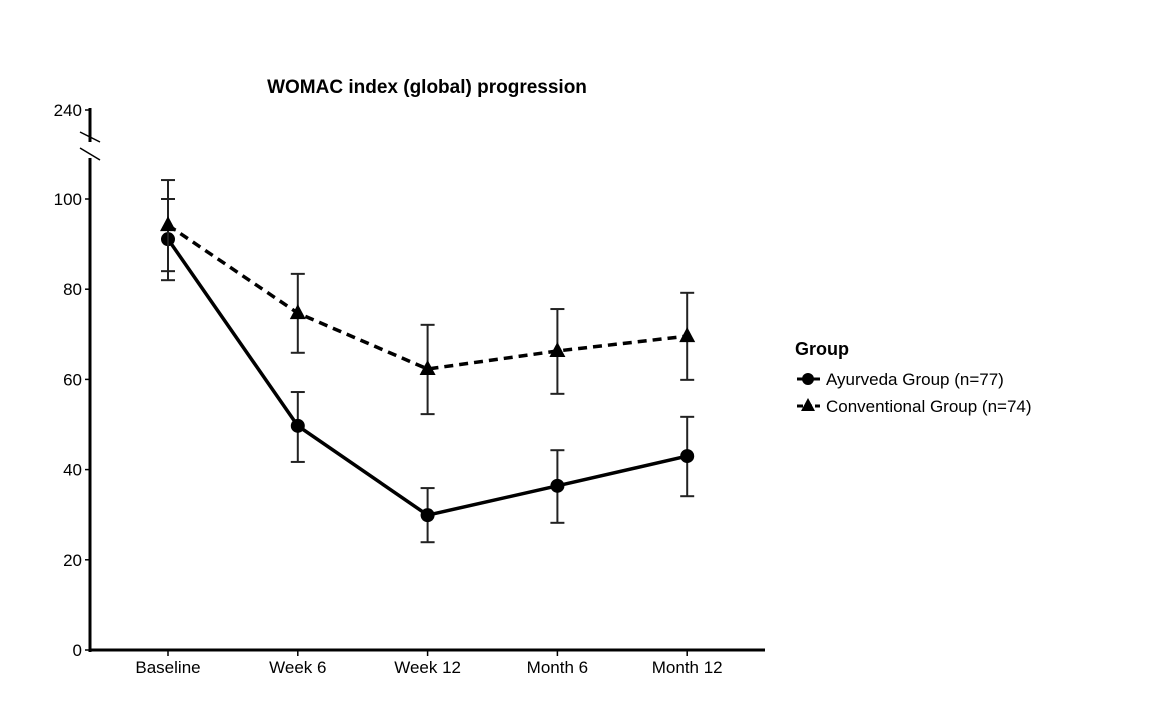 This screenshot has height=712, width=1162. What do you see at coordinates (929, 406) in the screenshot?
I see `legend-label: Conventional Group (n=74)` at bounding box center [929, 406].